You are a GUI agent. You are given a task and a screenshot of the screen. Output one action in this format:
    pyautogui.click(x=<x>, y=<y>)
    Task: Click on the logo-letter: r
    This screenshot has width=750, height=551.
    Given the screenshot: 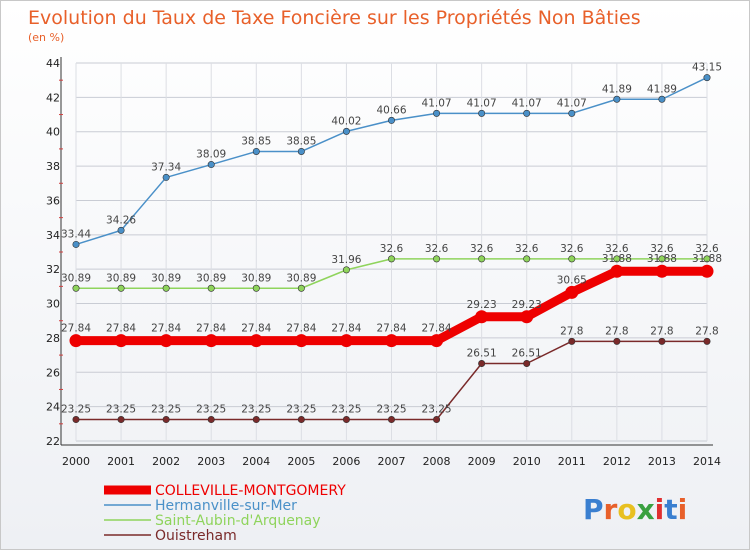 What is the action you would take?
    pyautogui.click(x=611, y=509)
    